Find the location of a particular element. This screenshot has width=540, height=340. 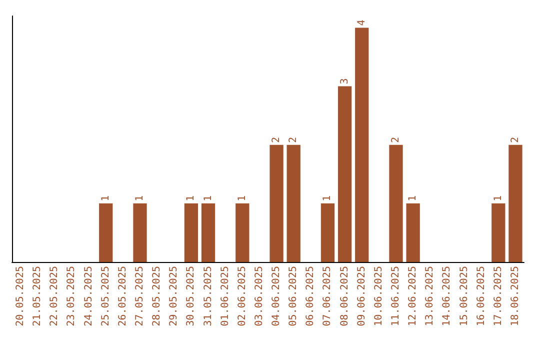

x-tick-label: 02.06.2025 is located at coordinates (242, 296).